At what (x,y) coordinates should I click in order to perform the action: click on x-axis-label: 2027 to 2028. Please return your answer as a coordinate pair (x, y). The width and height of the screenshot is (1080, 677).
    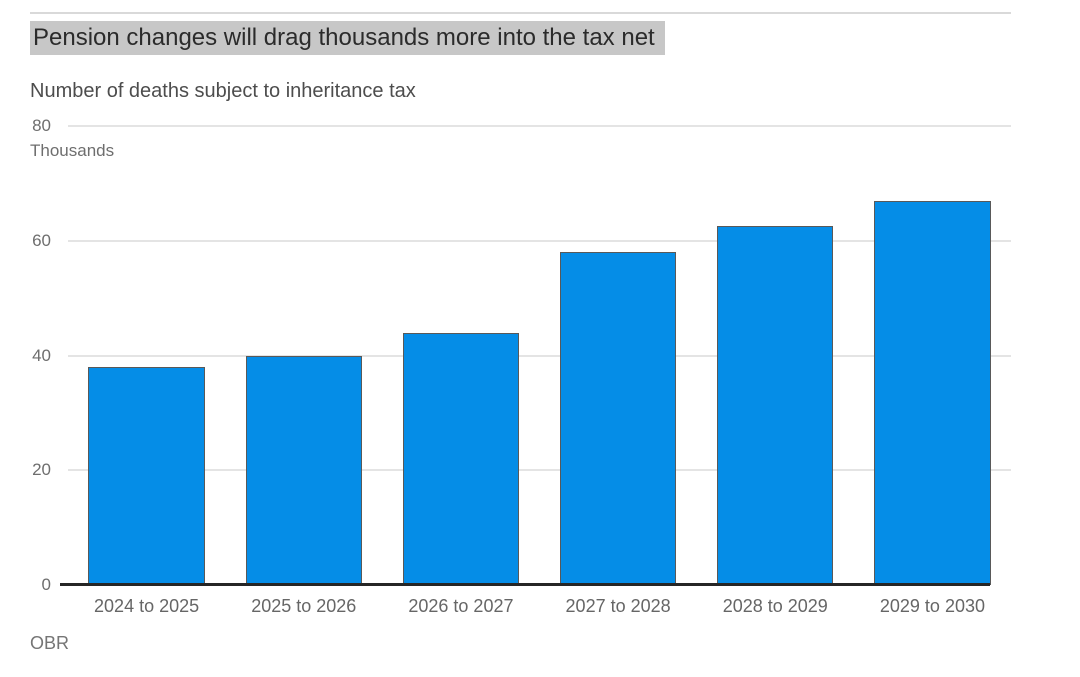
    Looking at the image, I should click on (618, 606).